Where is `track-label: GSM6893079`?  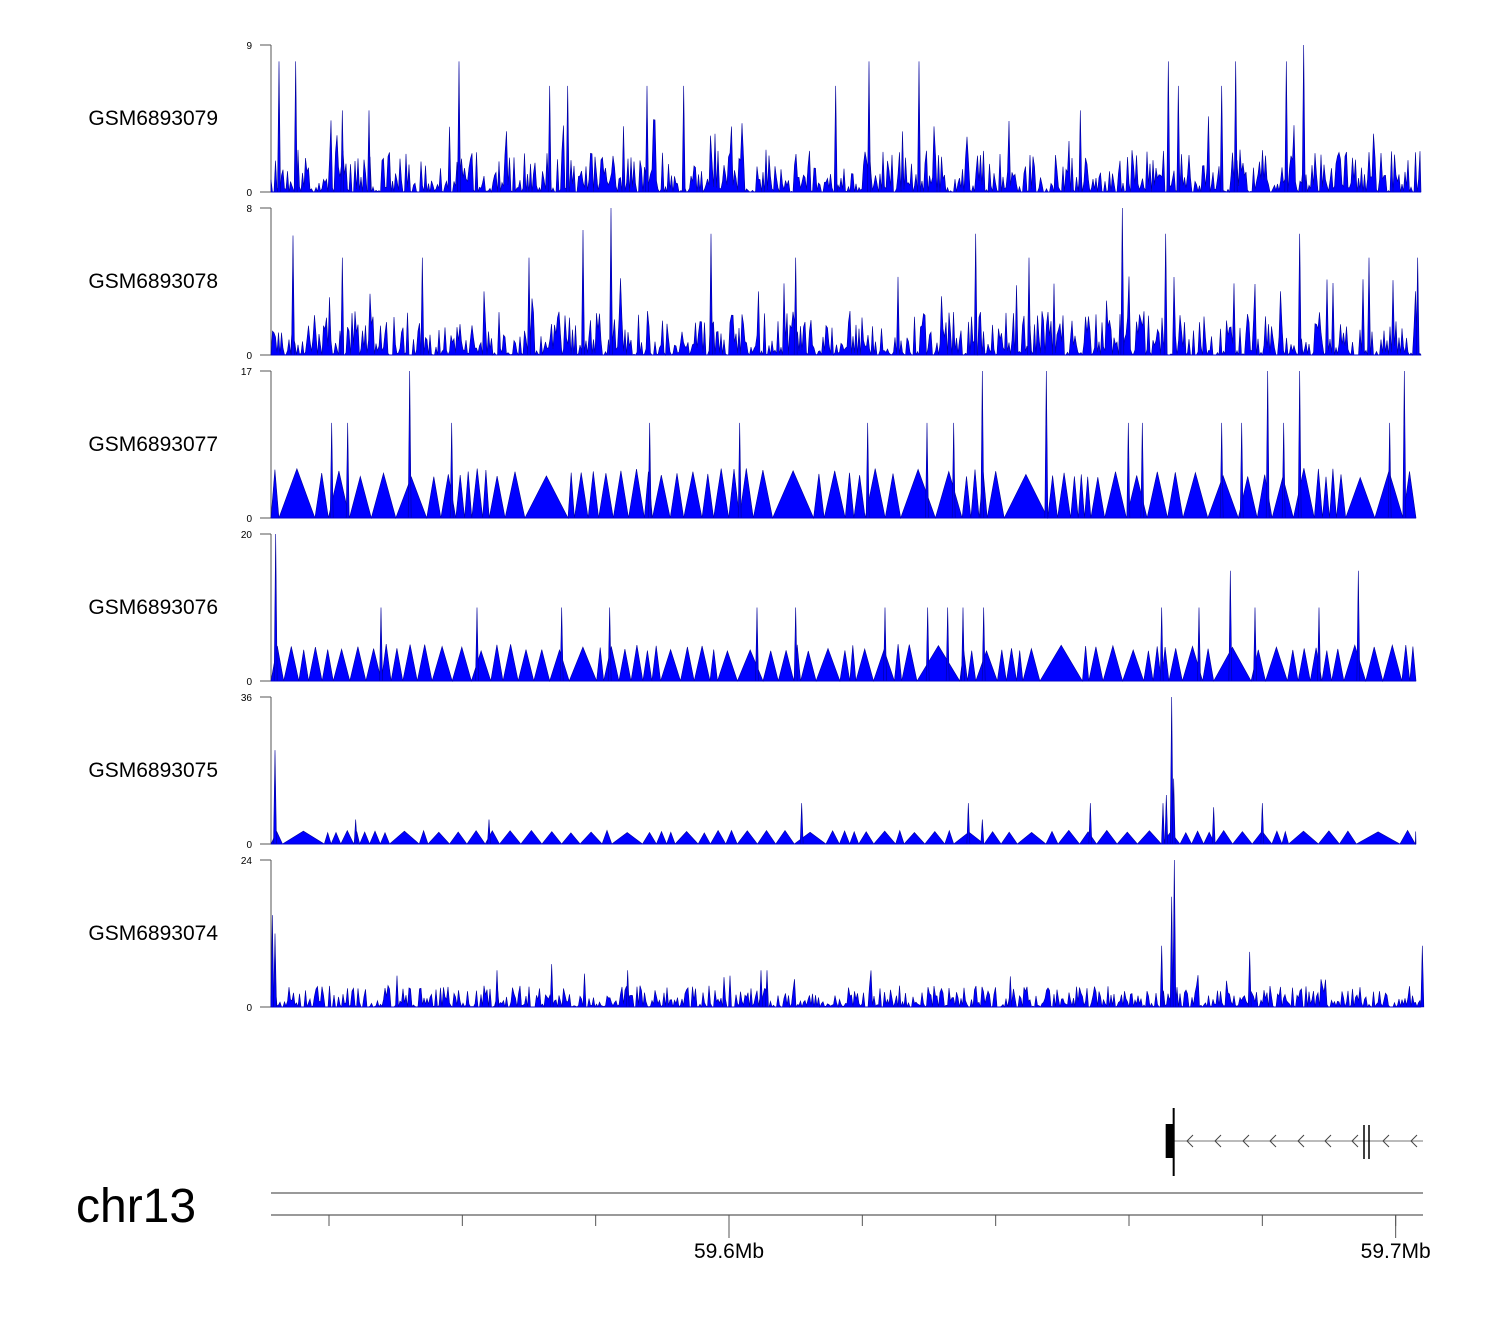 track-label: GSM6893079 is located at coordinates (153, 118).